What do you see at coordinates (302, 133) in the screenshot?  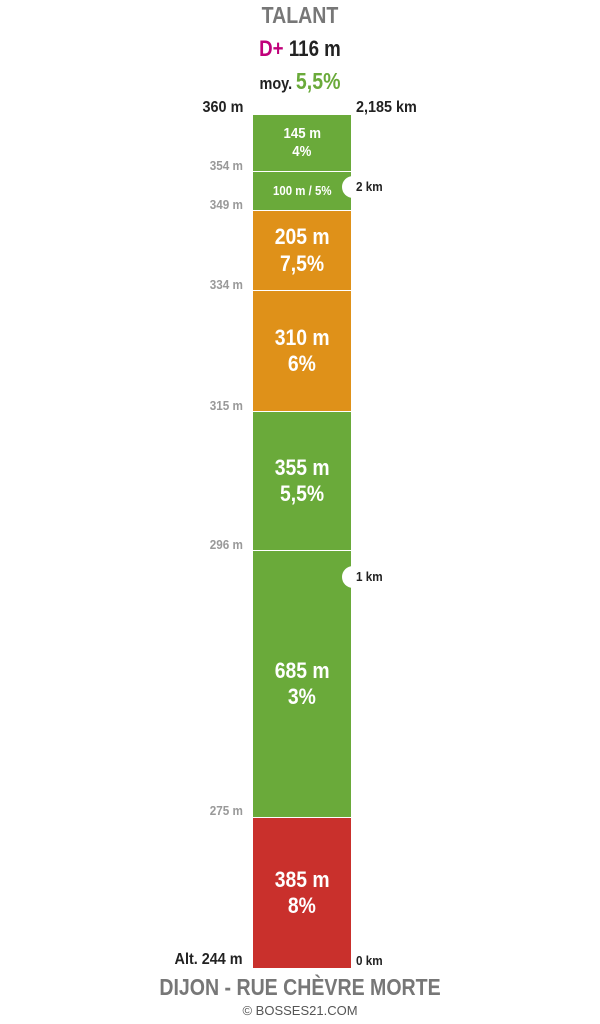 I see `segment-length: 145 m` at bounding box center [302, 133].